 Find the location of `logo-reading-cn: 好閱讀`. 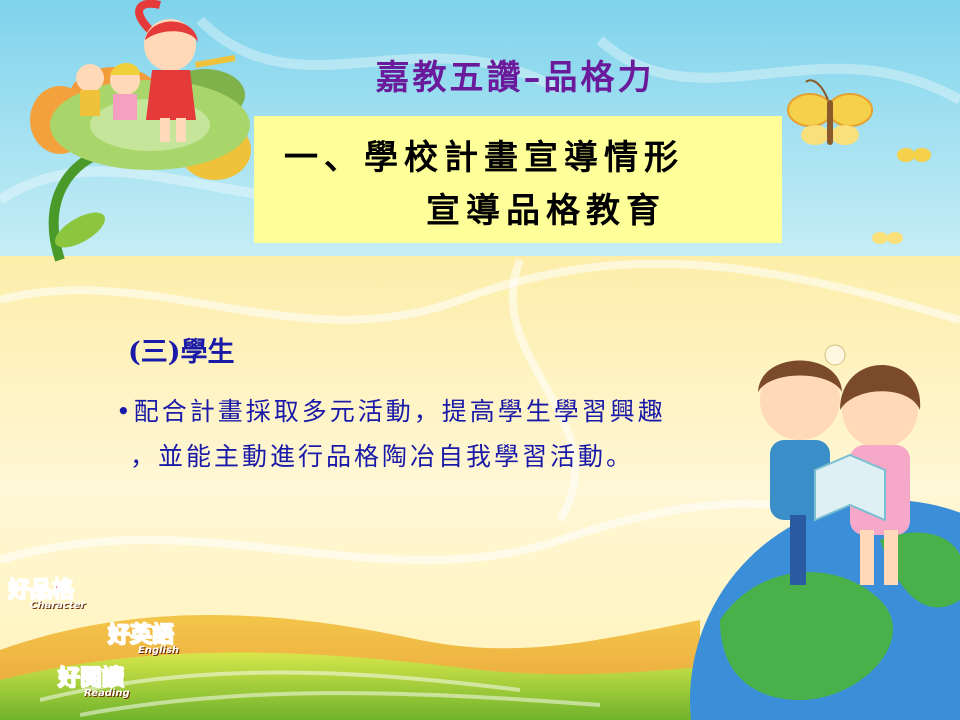

logo-reading-cn: 好閱讀 is located at coordinates (91, 679).